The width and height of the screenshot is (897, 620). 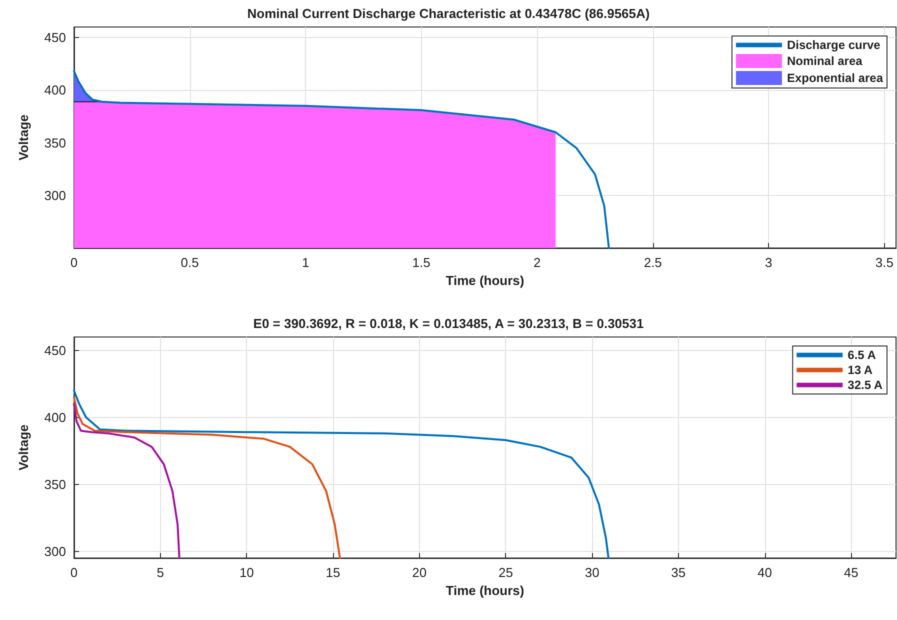 I want to click on chart-title: E0 = 390.3692, R = 0.018, K = 0.013485, A = 30.2313, B = 0.30531, so click(x=448, y=323).